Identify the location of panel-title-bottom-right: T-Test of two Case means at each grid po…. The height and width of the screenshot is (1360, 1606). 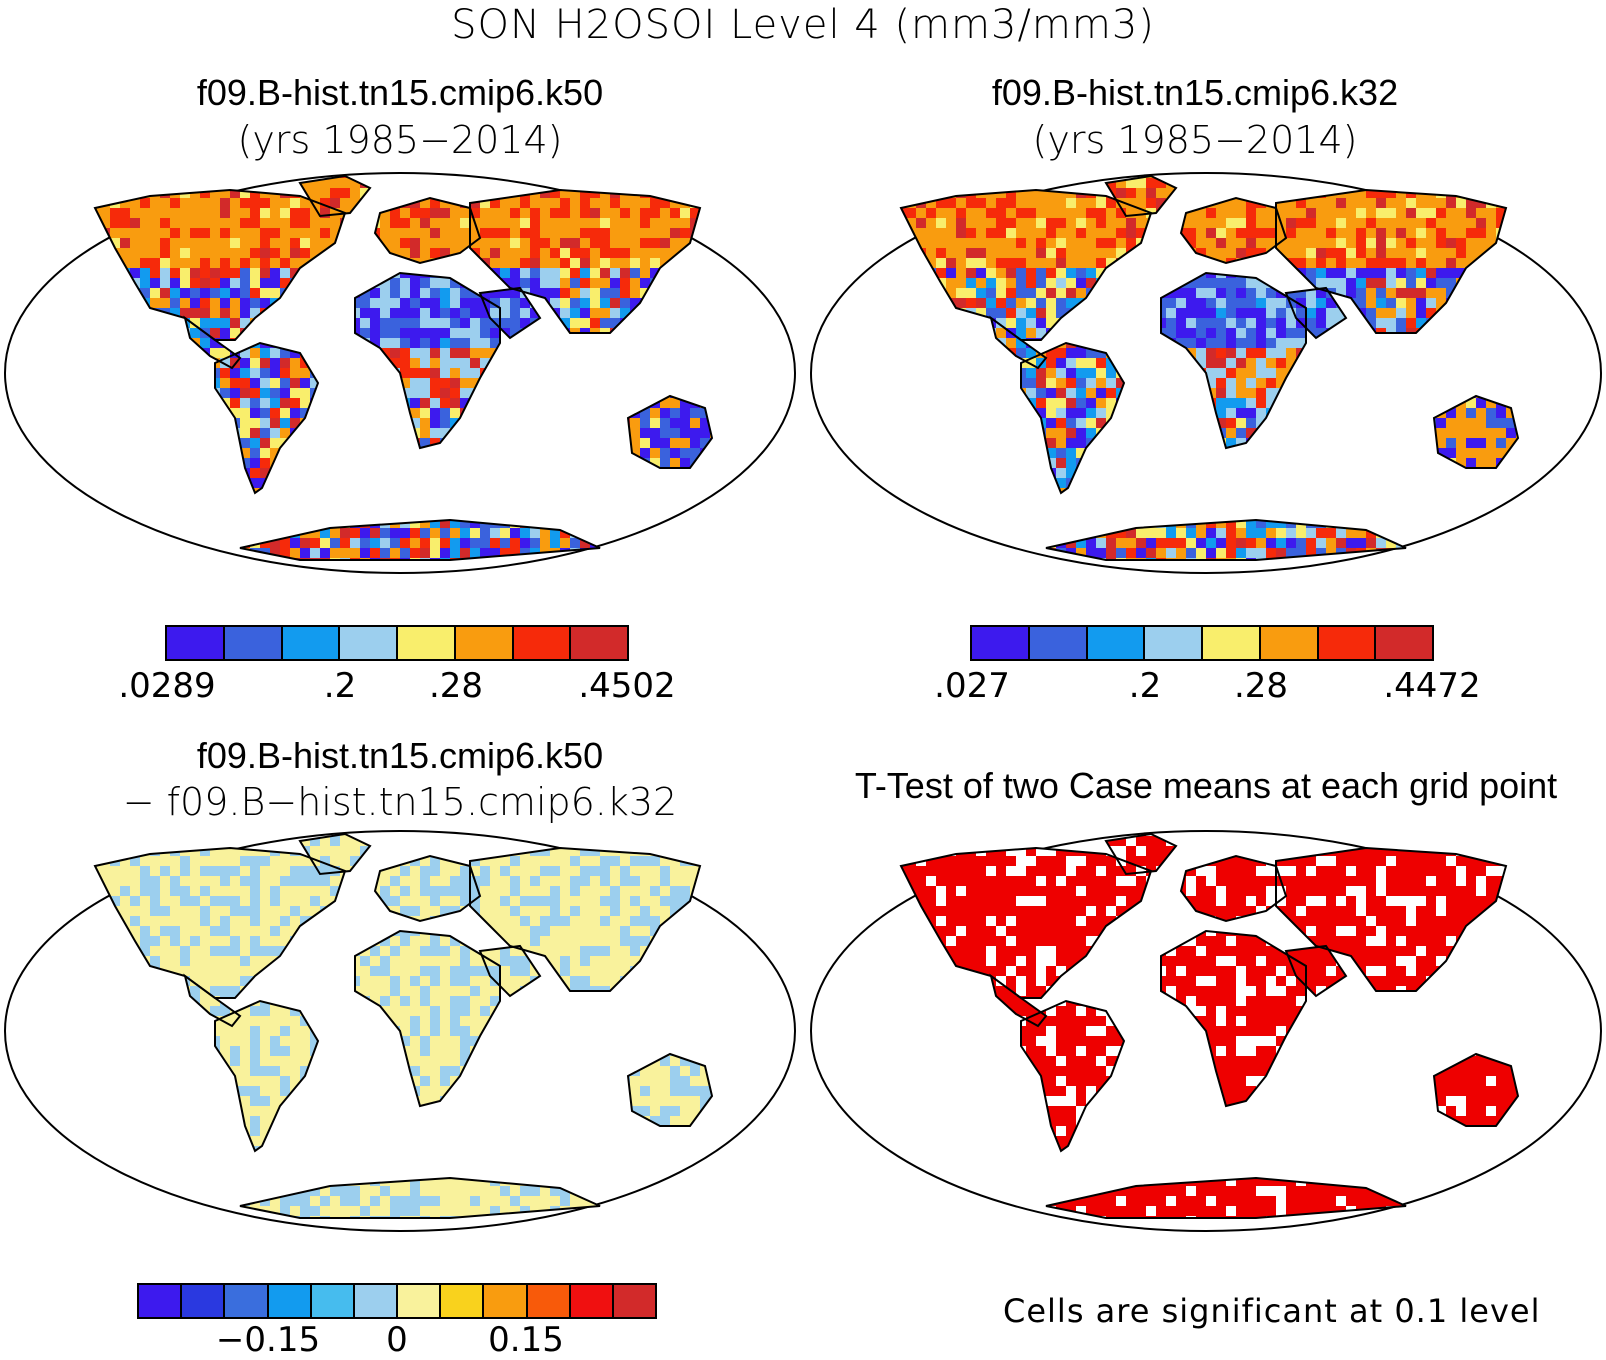
(1206, 786).